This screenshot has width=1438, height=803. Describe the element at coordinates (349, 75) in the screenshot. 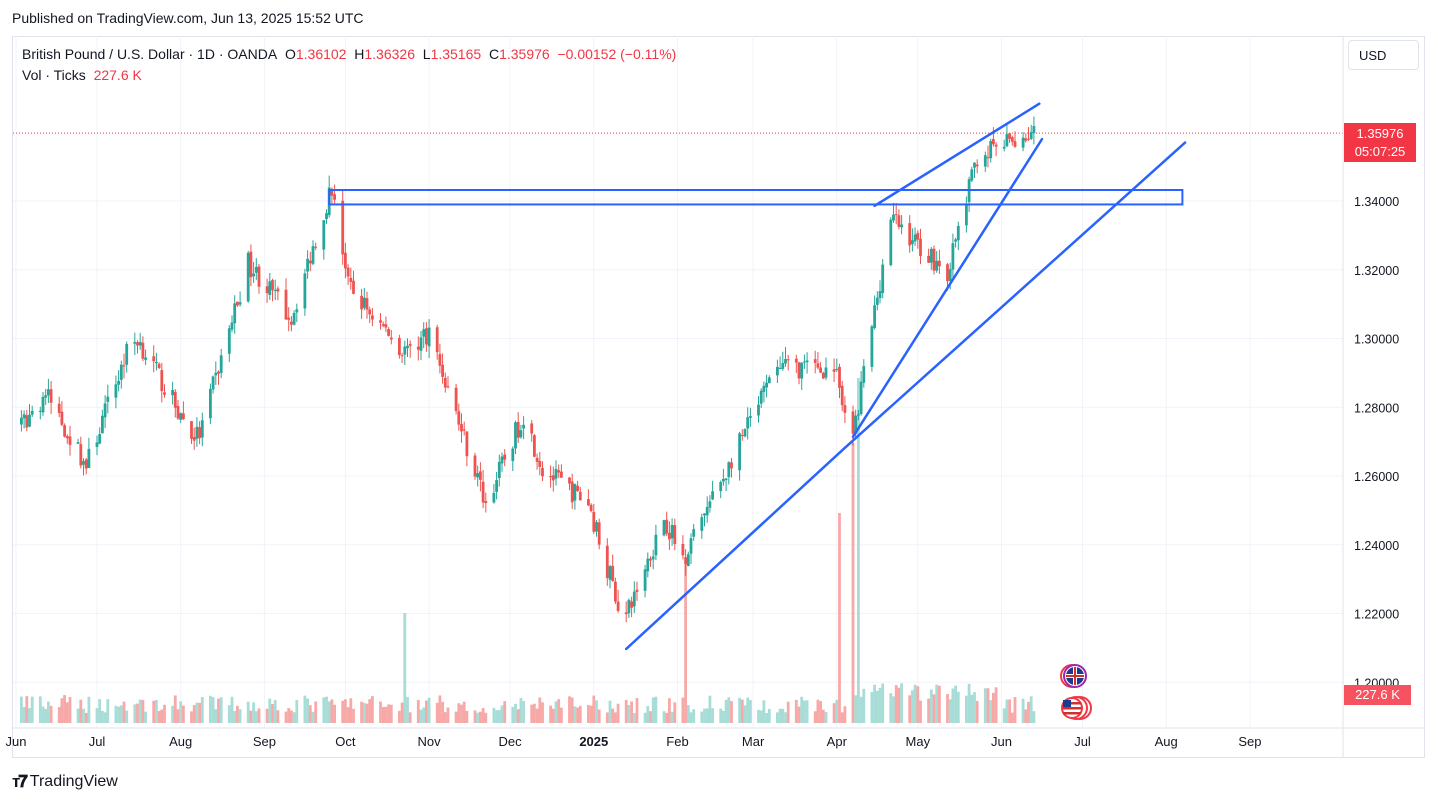

I see `legend-volume-row: Vol · Ticks 227.6 K` at that location.